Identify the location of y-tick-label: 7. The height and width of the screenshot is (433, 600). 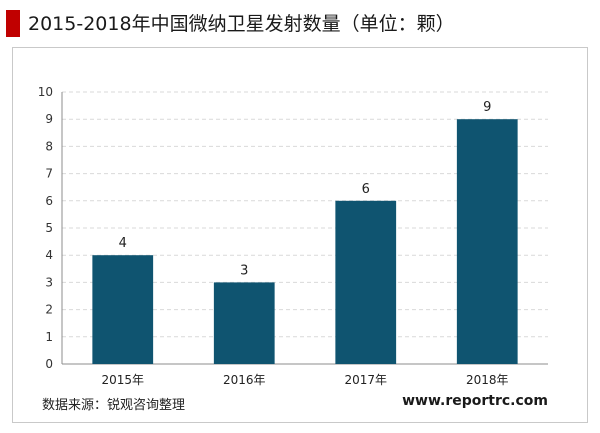
(49, 174).